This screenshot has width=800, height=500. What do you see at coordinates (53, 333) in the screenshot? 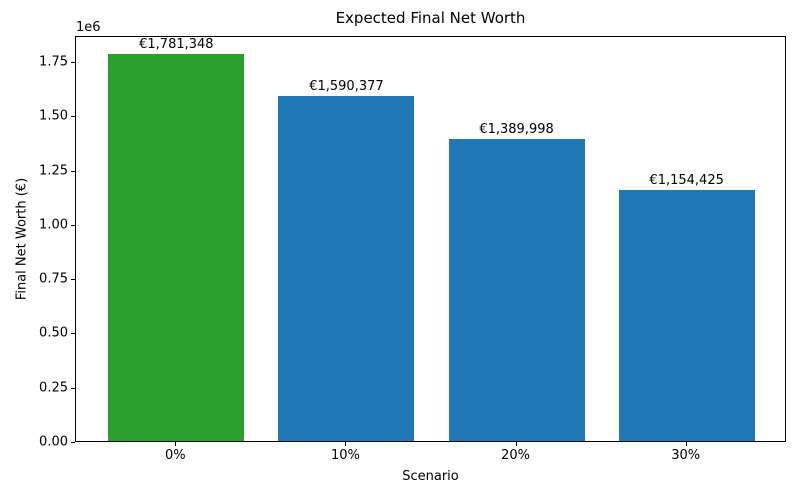
I see `y-tick-label: 0.50` at bounding box center [53, 333].